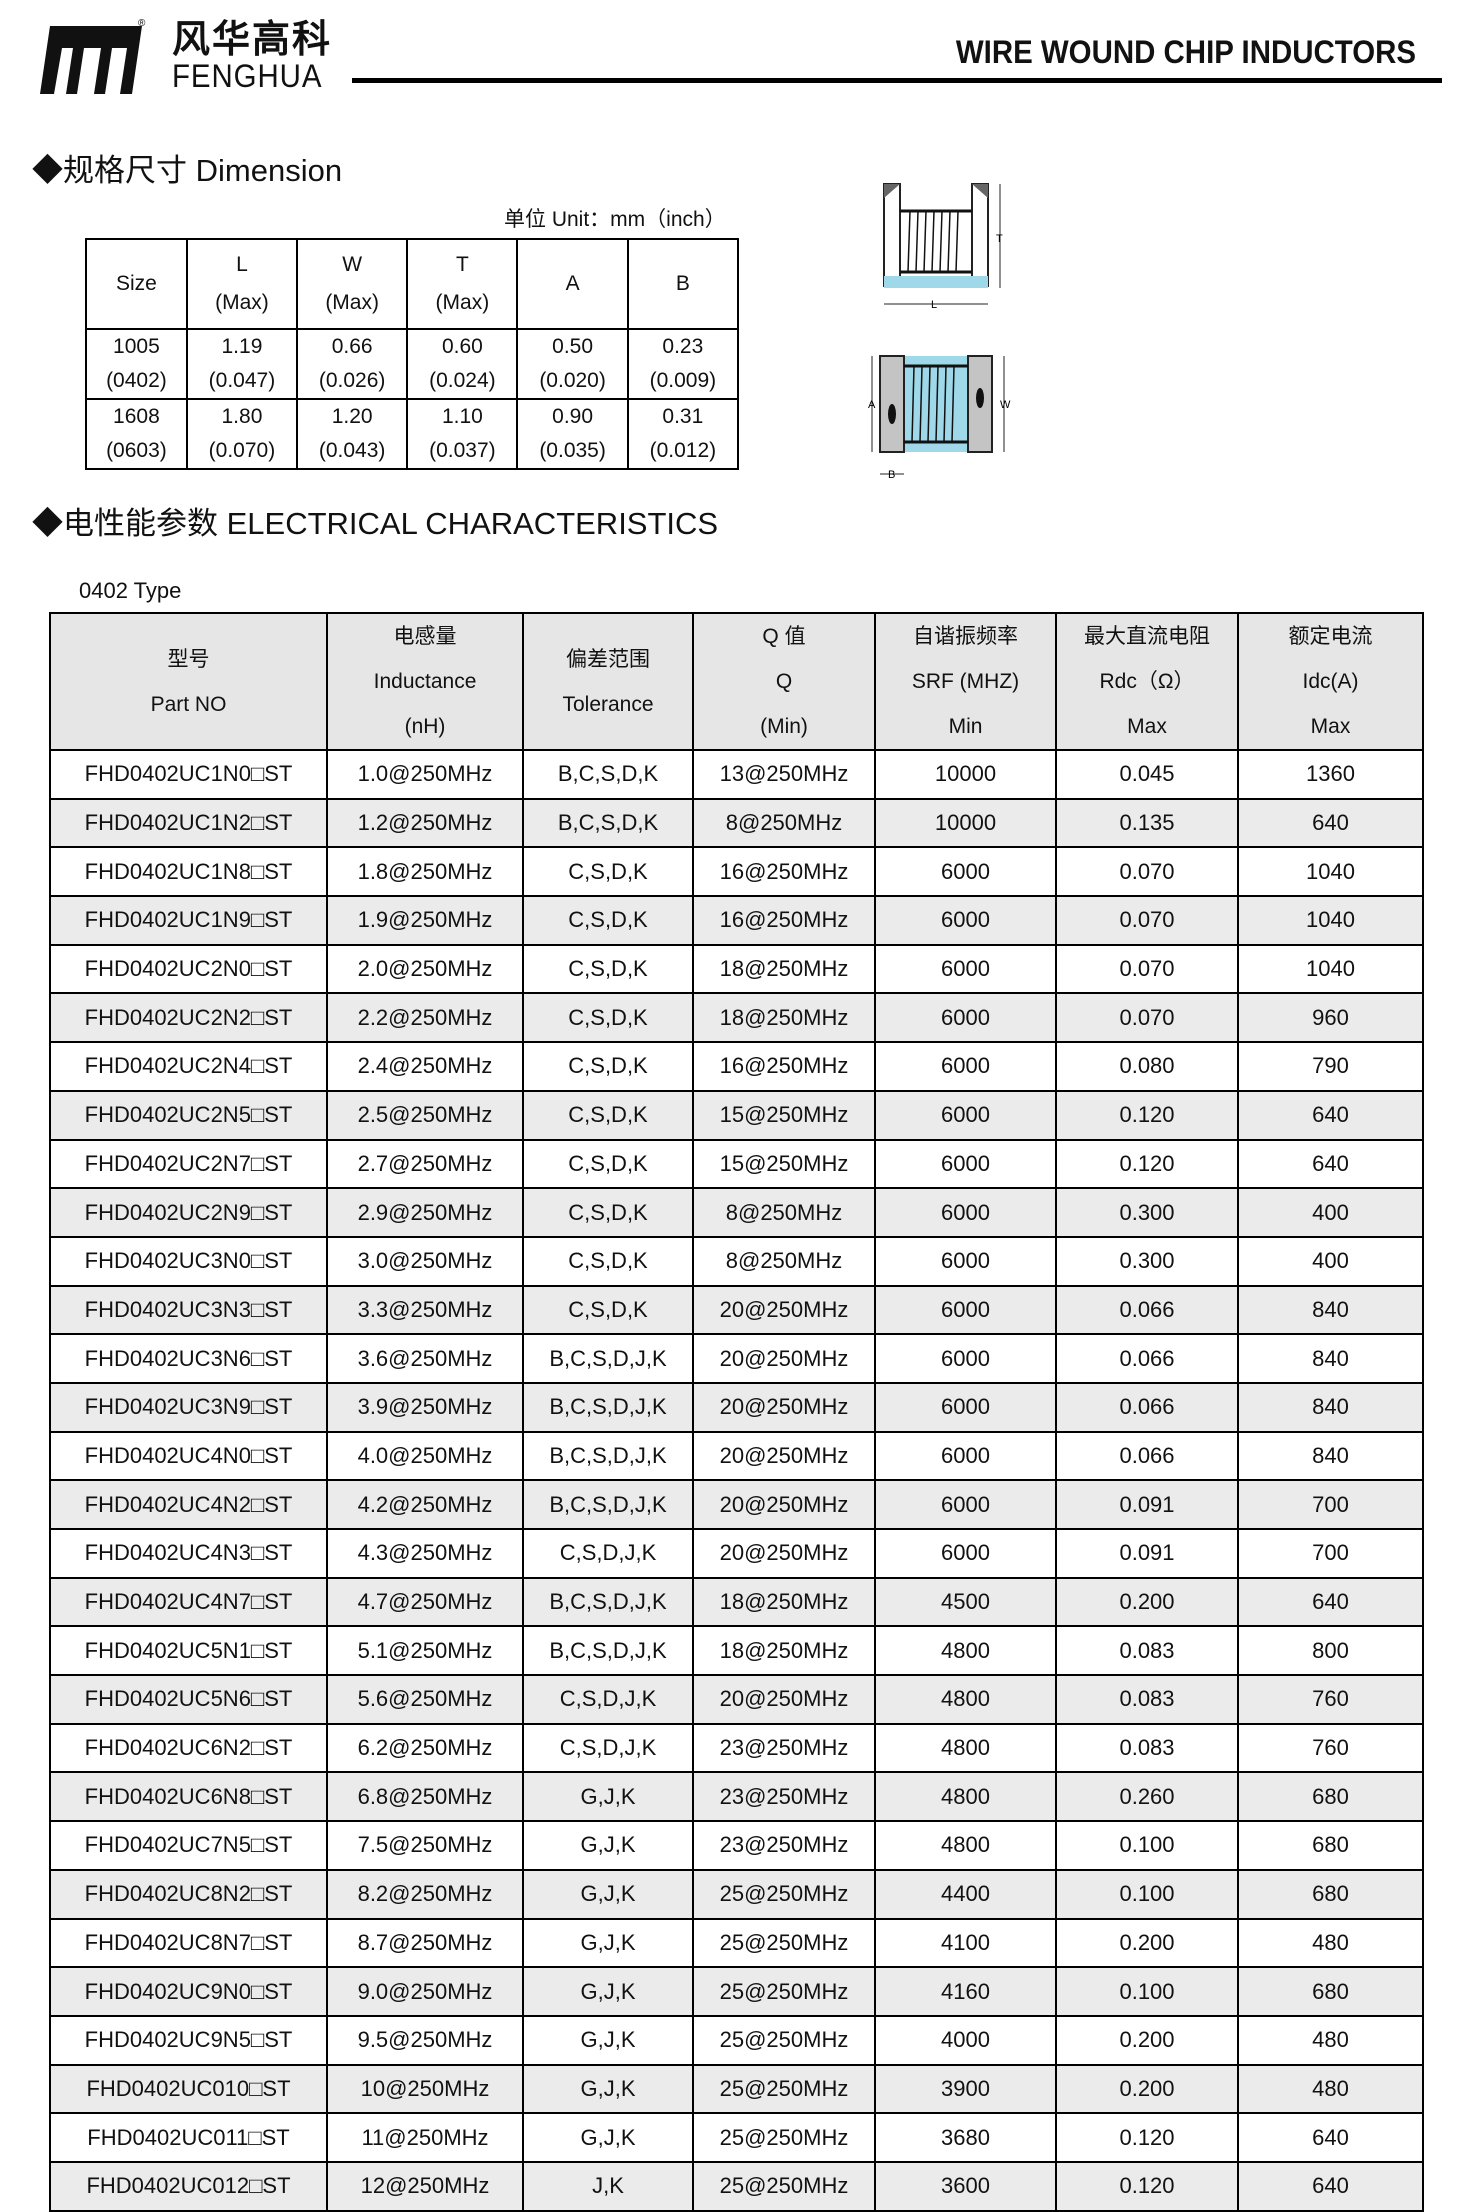 The width and height of the screenshot is (1462, 2212). I want to click on table-cell: 3680, so click(965, 2137).